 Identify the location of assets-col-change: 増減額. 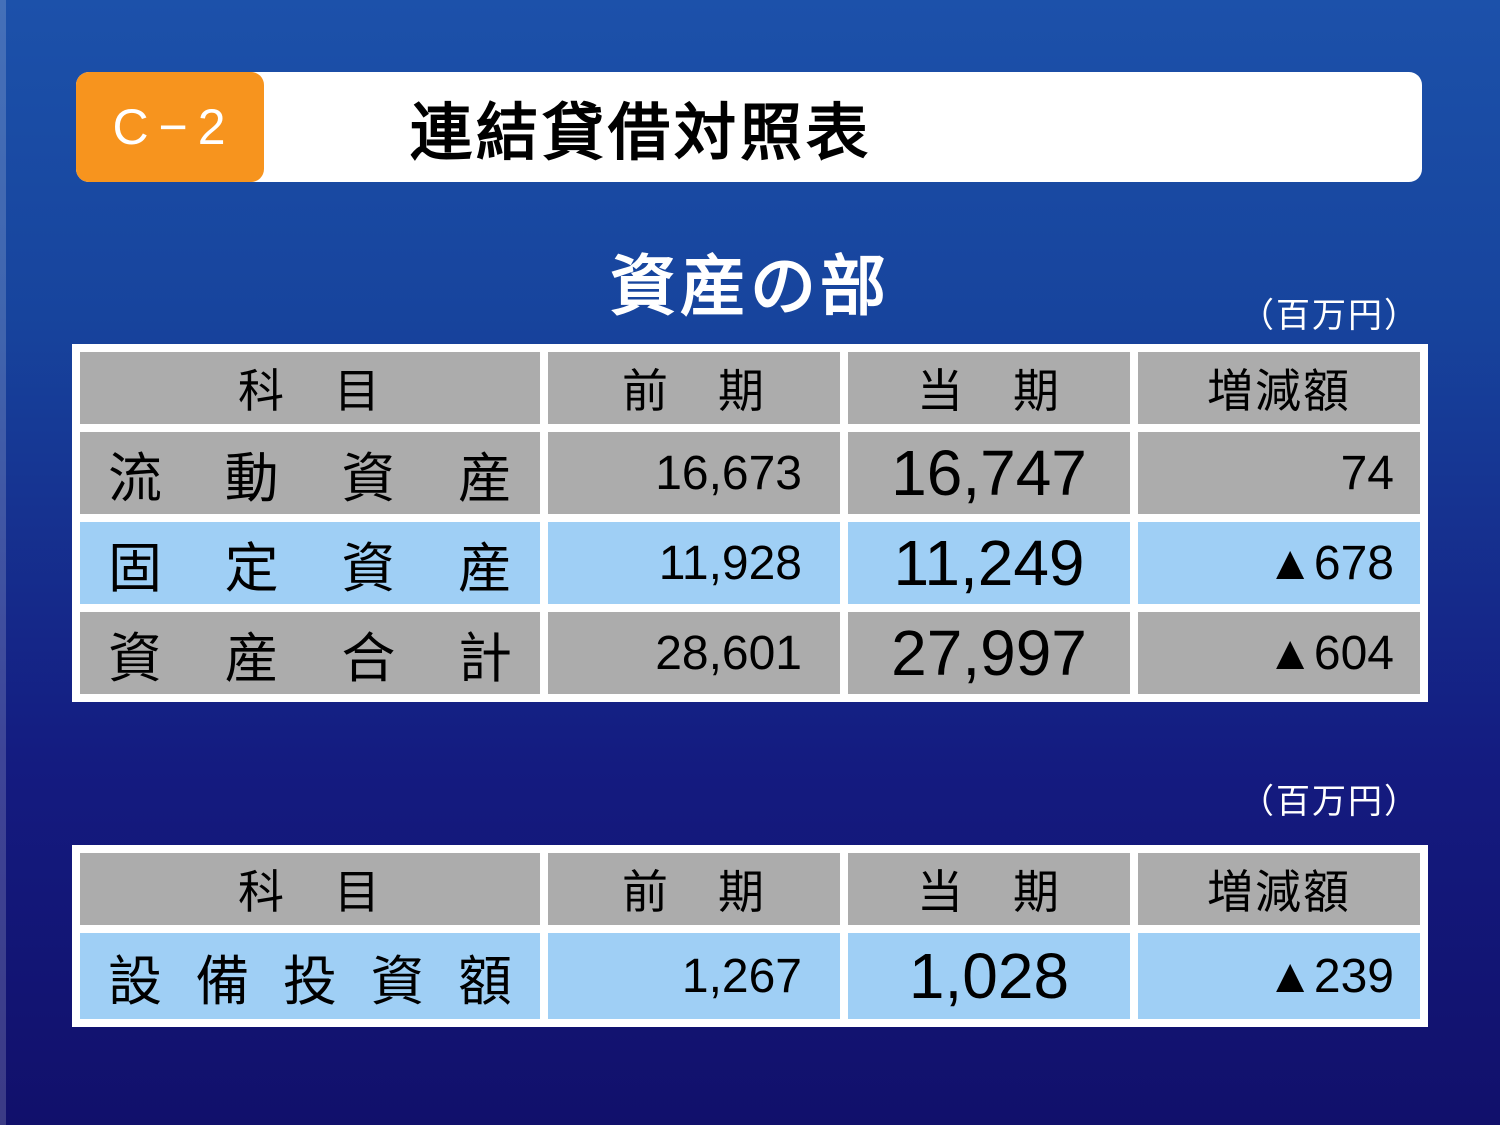
(1279, 388).